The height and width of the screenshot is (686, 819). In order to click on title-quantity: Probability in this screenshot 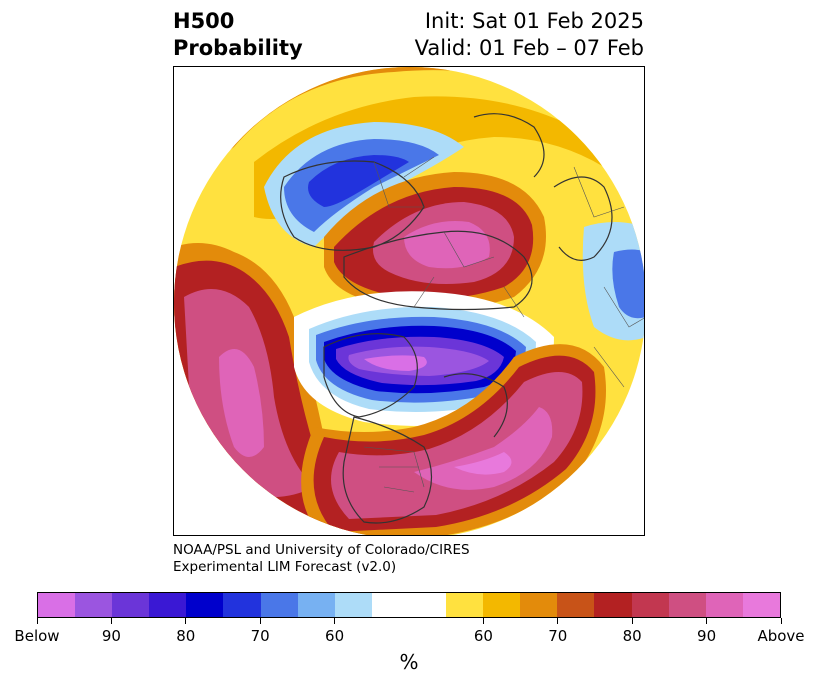, I will do `click(238, 48)`.